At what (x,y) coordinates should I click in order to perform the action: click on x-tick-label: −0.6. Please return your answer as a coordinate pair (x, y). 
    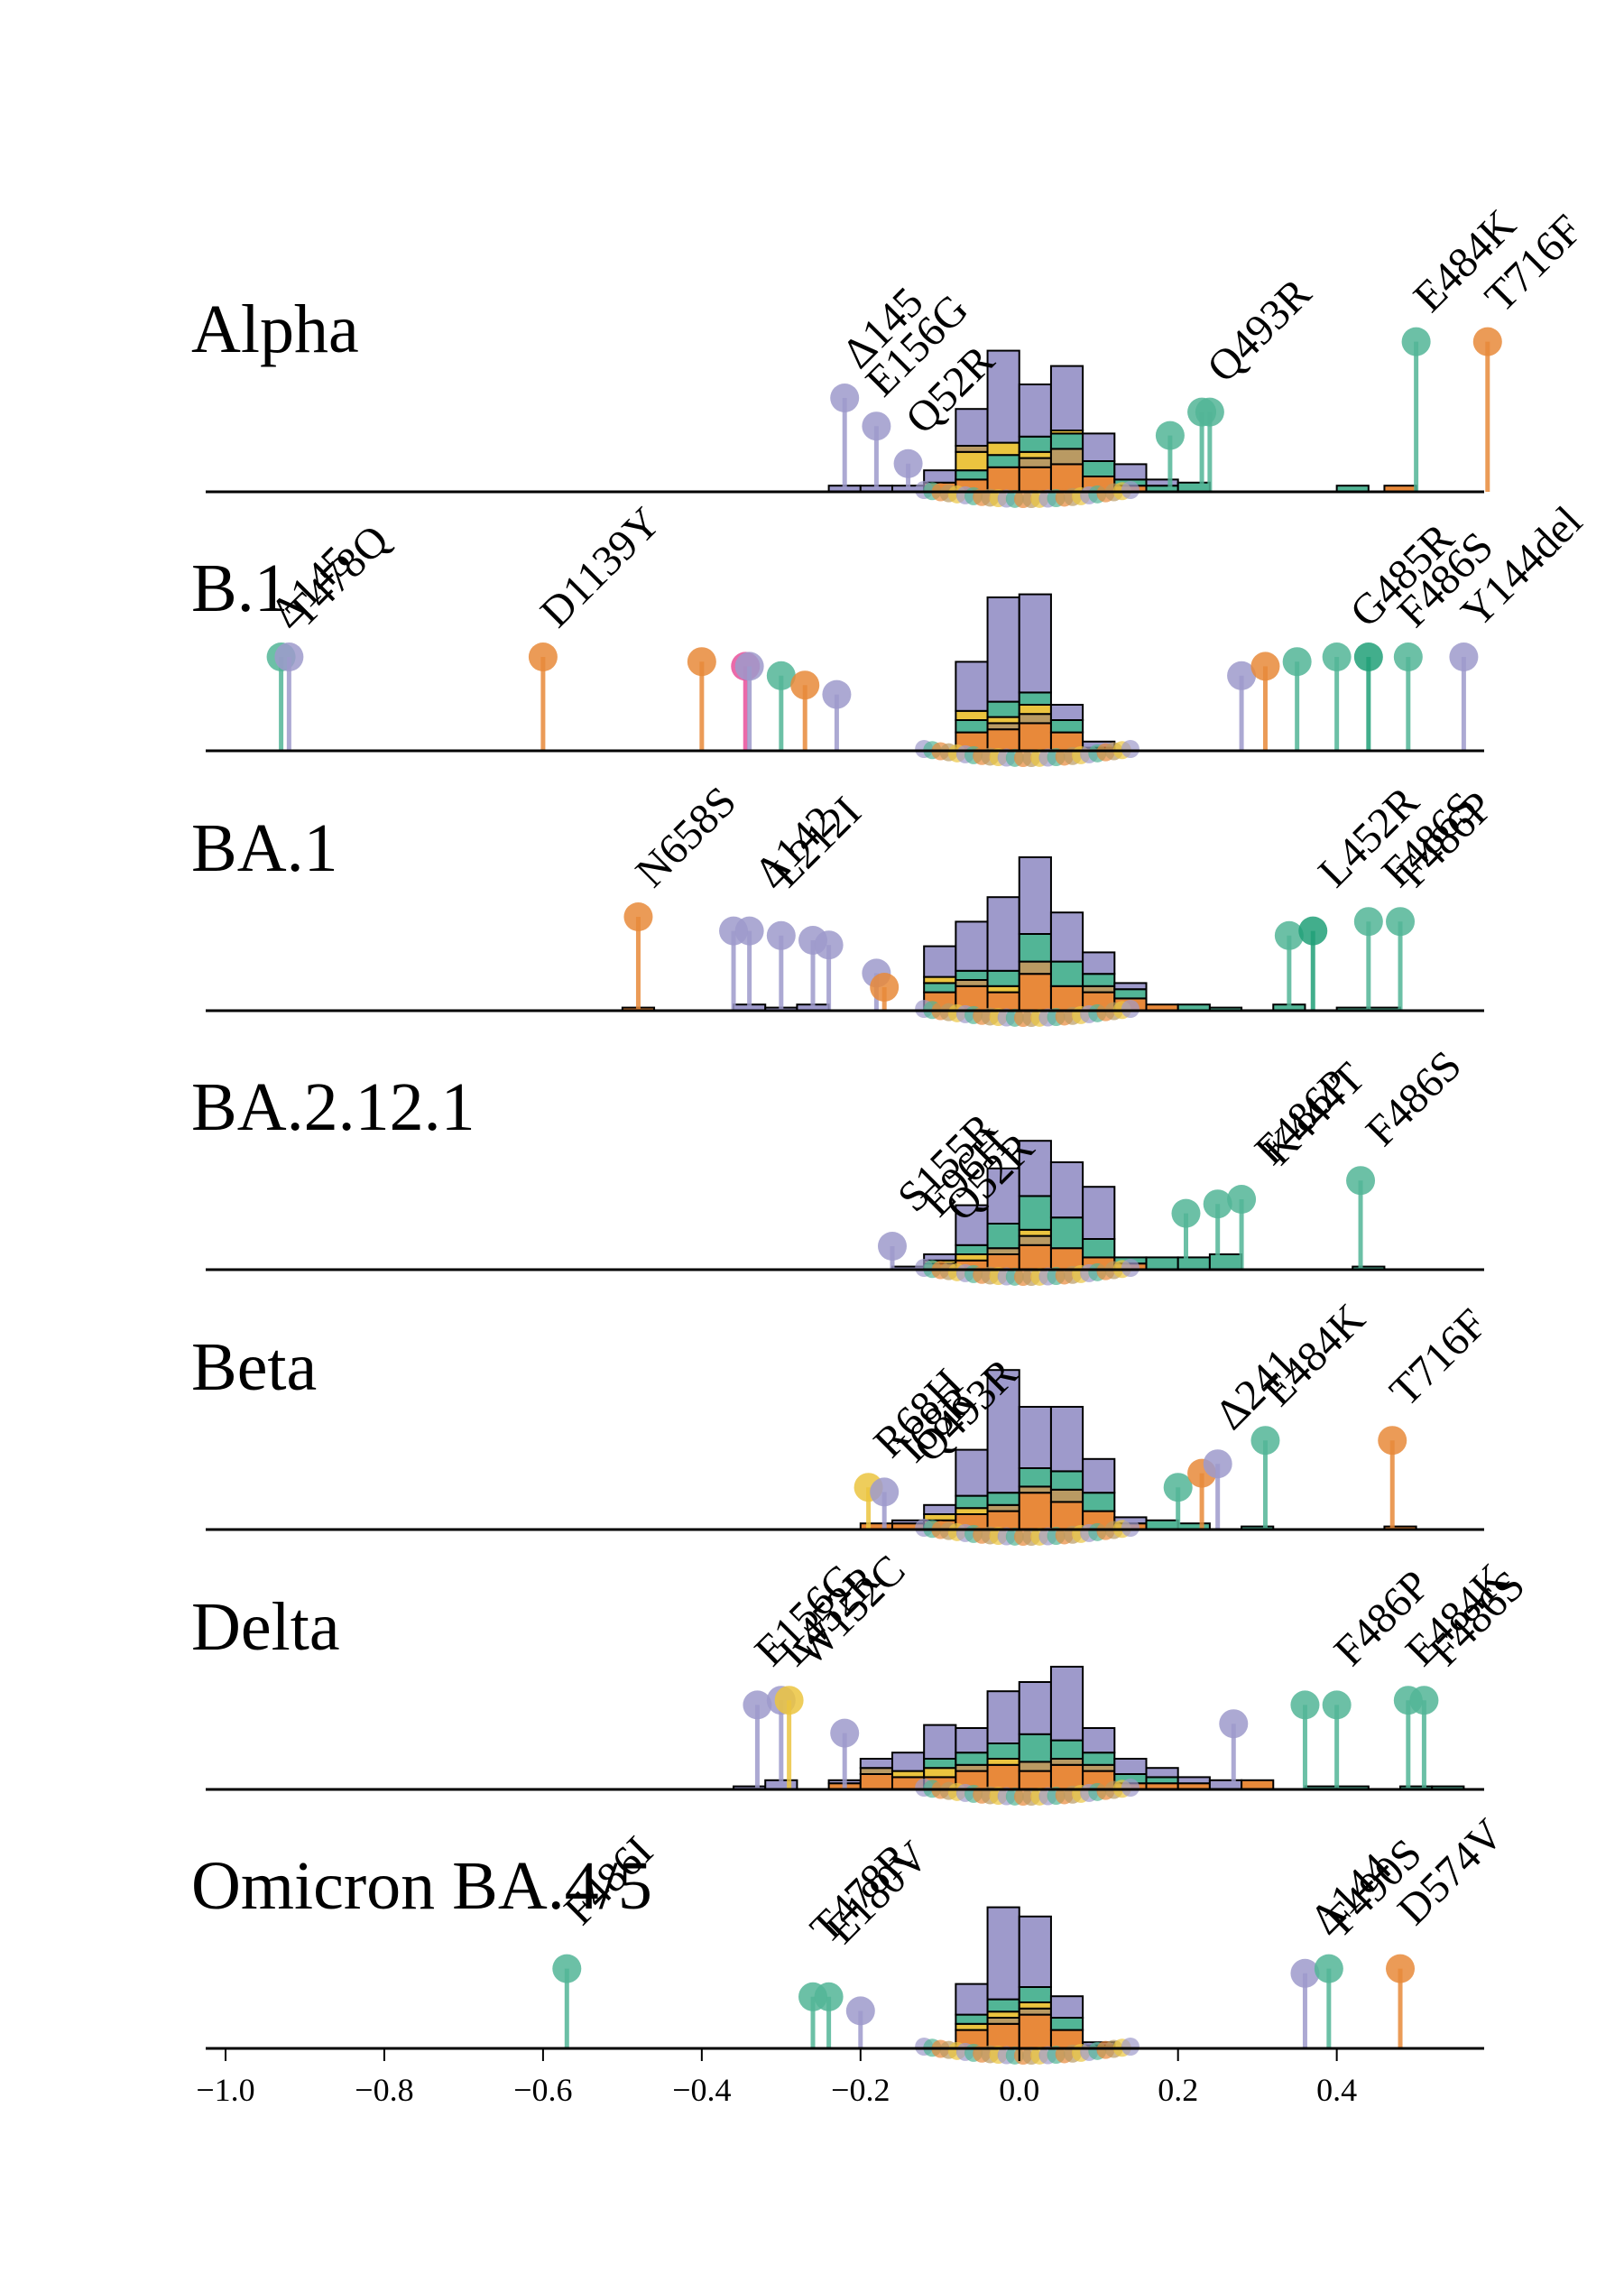
    Looking at the image, I should click on (543, 2090).